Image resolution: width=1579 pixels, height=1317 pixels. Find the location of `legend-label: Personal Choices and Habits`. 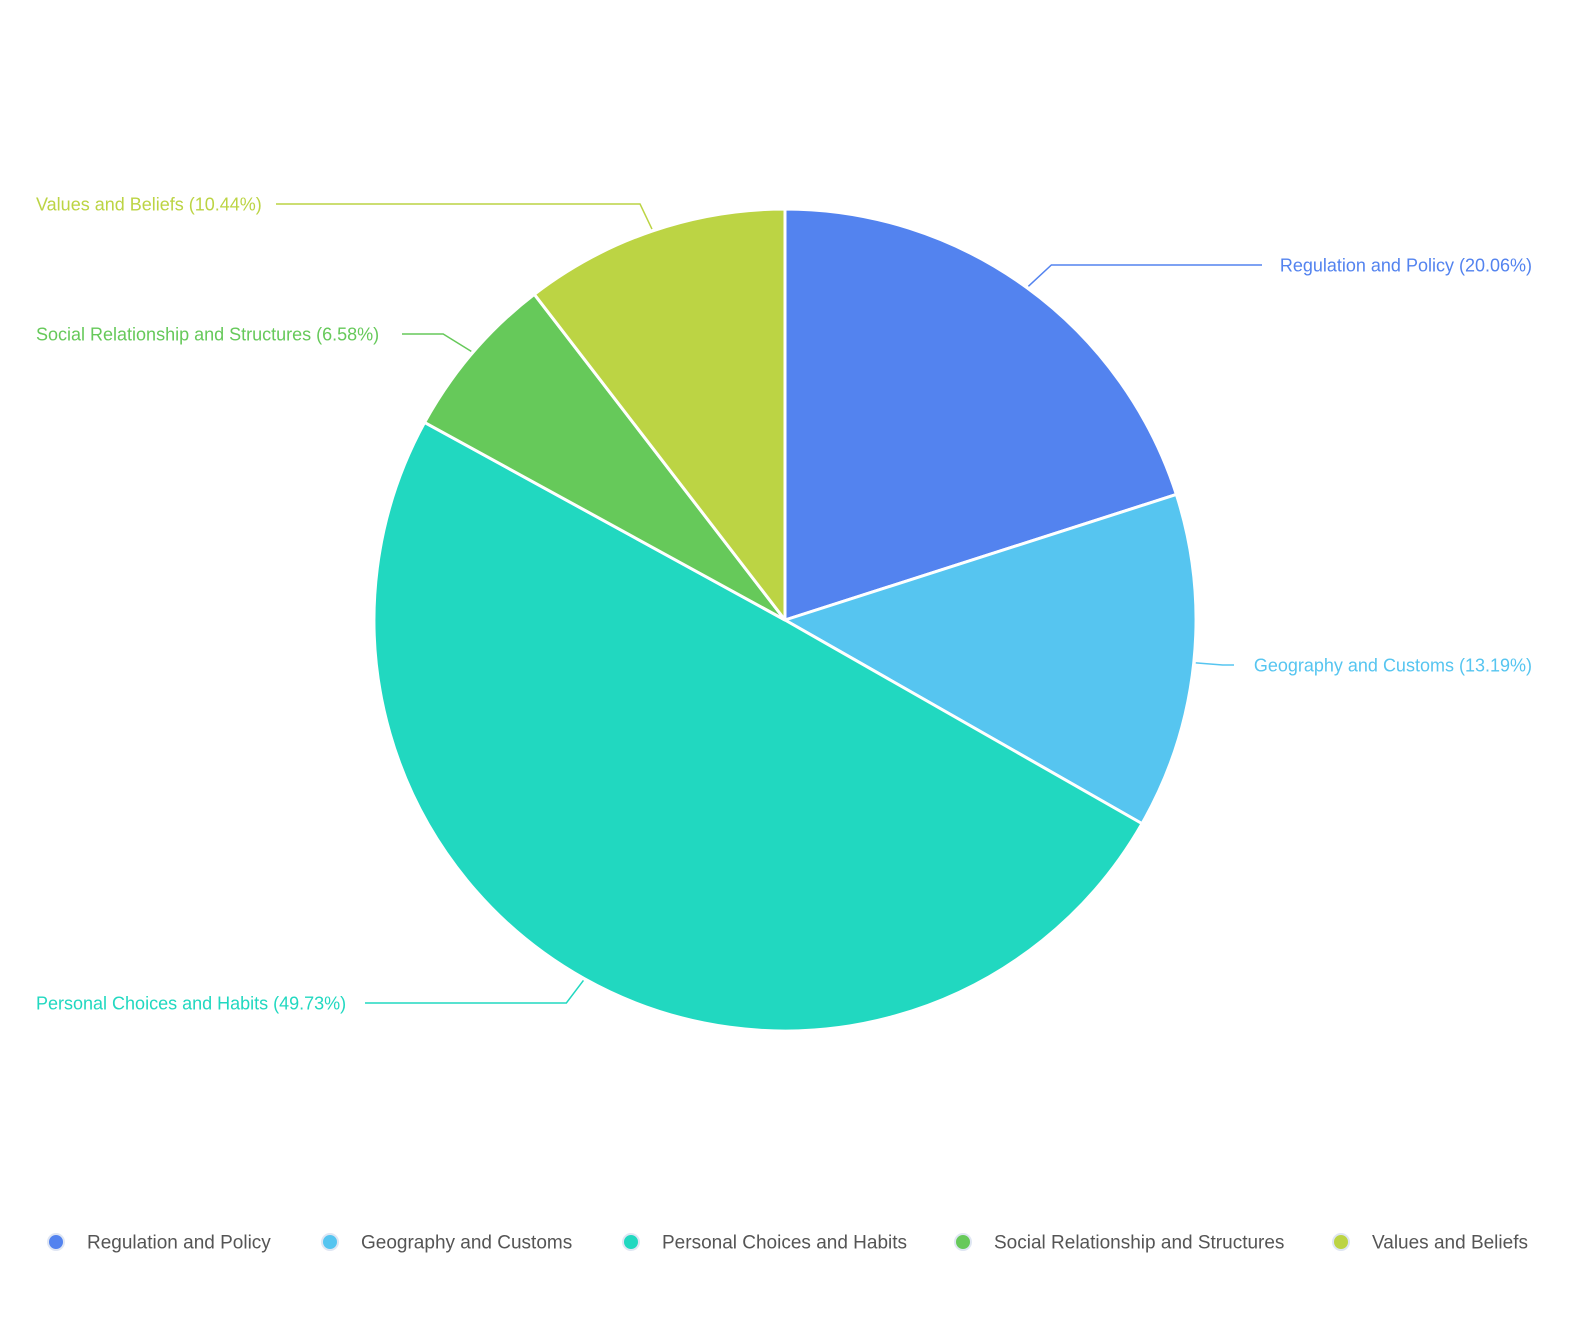

legend-label: Personal Choices and Habits is located at coordinates (784, 1243).